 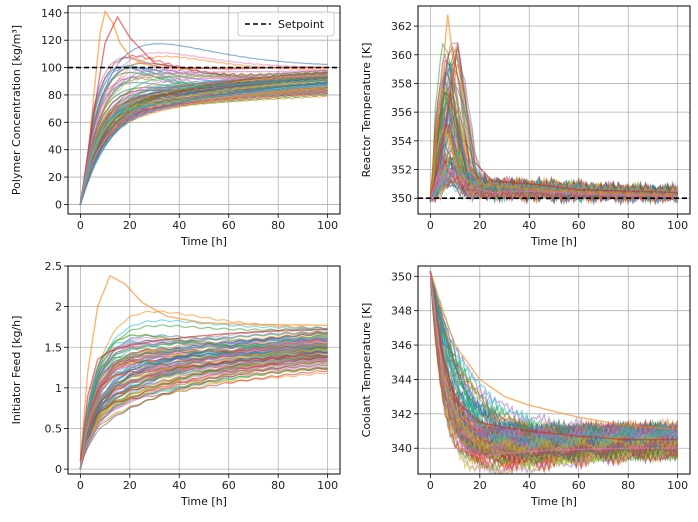 I want to click on series-medium, so click(x=203, y=137).